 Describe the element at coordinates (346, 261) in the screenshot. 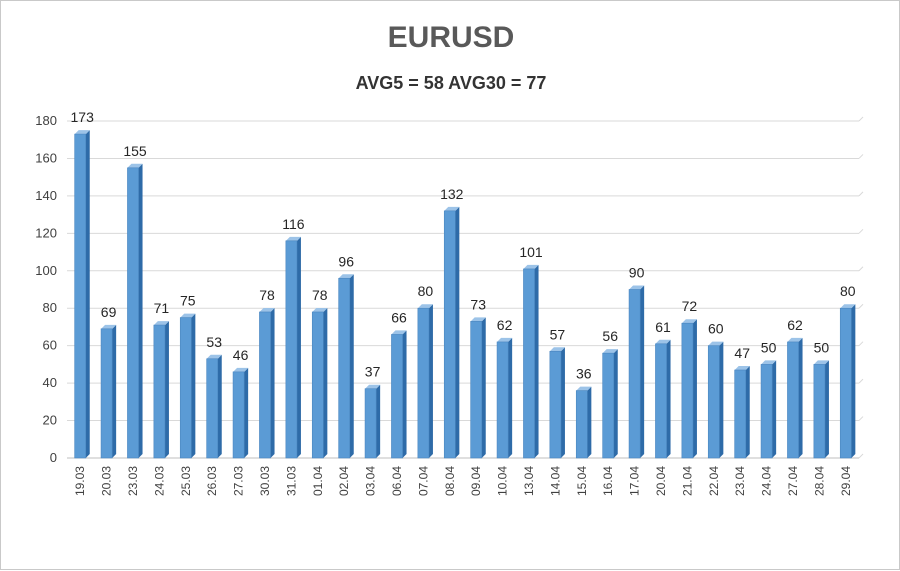

I see `data-label: 96` at that location.